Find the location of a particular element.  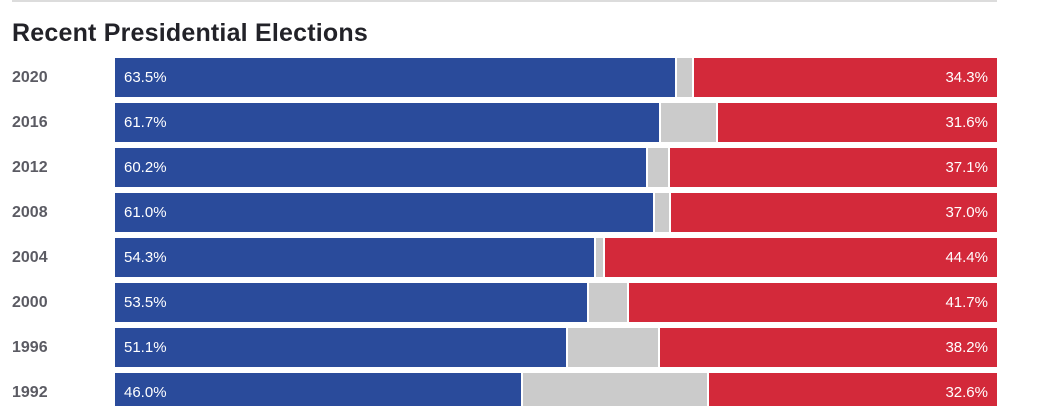

year-label: 2004 is located at coordinates (30, 257).